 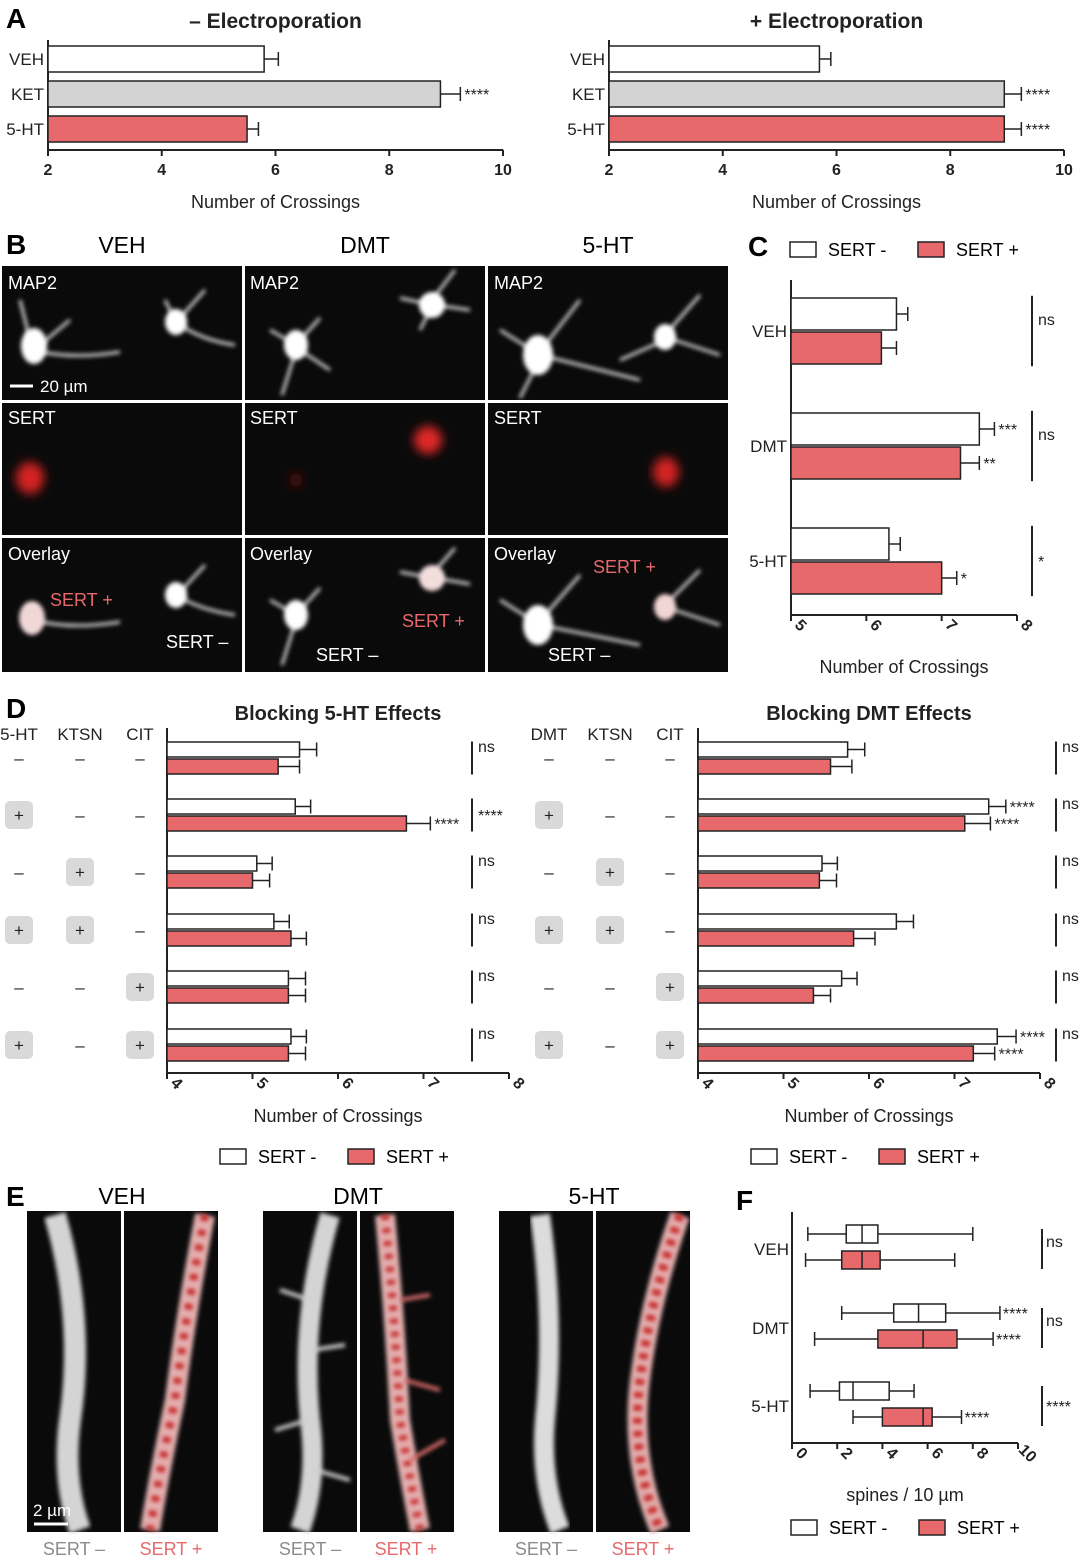 I want to click on micrograph-dmt-sert: SERT, so click(x=365, y=469).